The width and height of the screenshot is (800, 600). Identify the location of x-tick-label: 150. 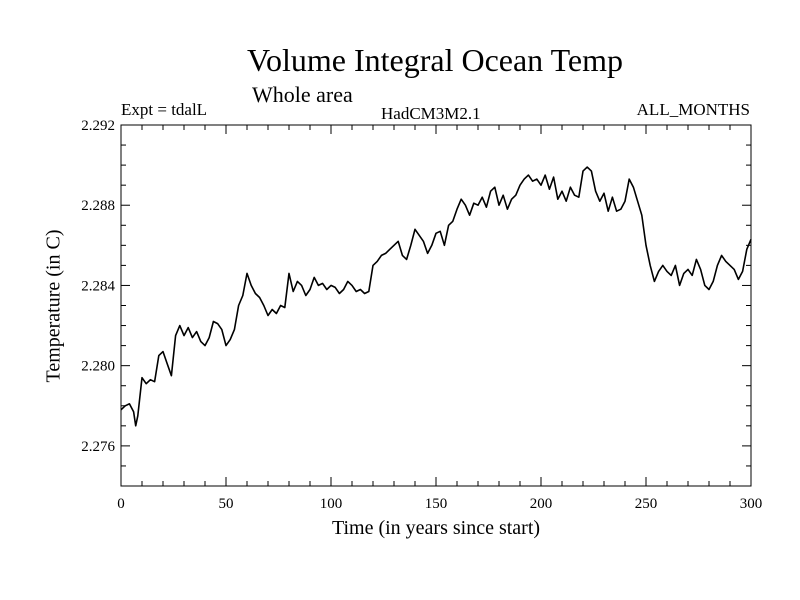
(436, 504).